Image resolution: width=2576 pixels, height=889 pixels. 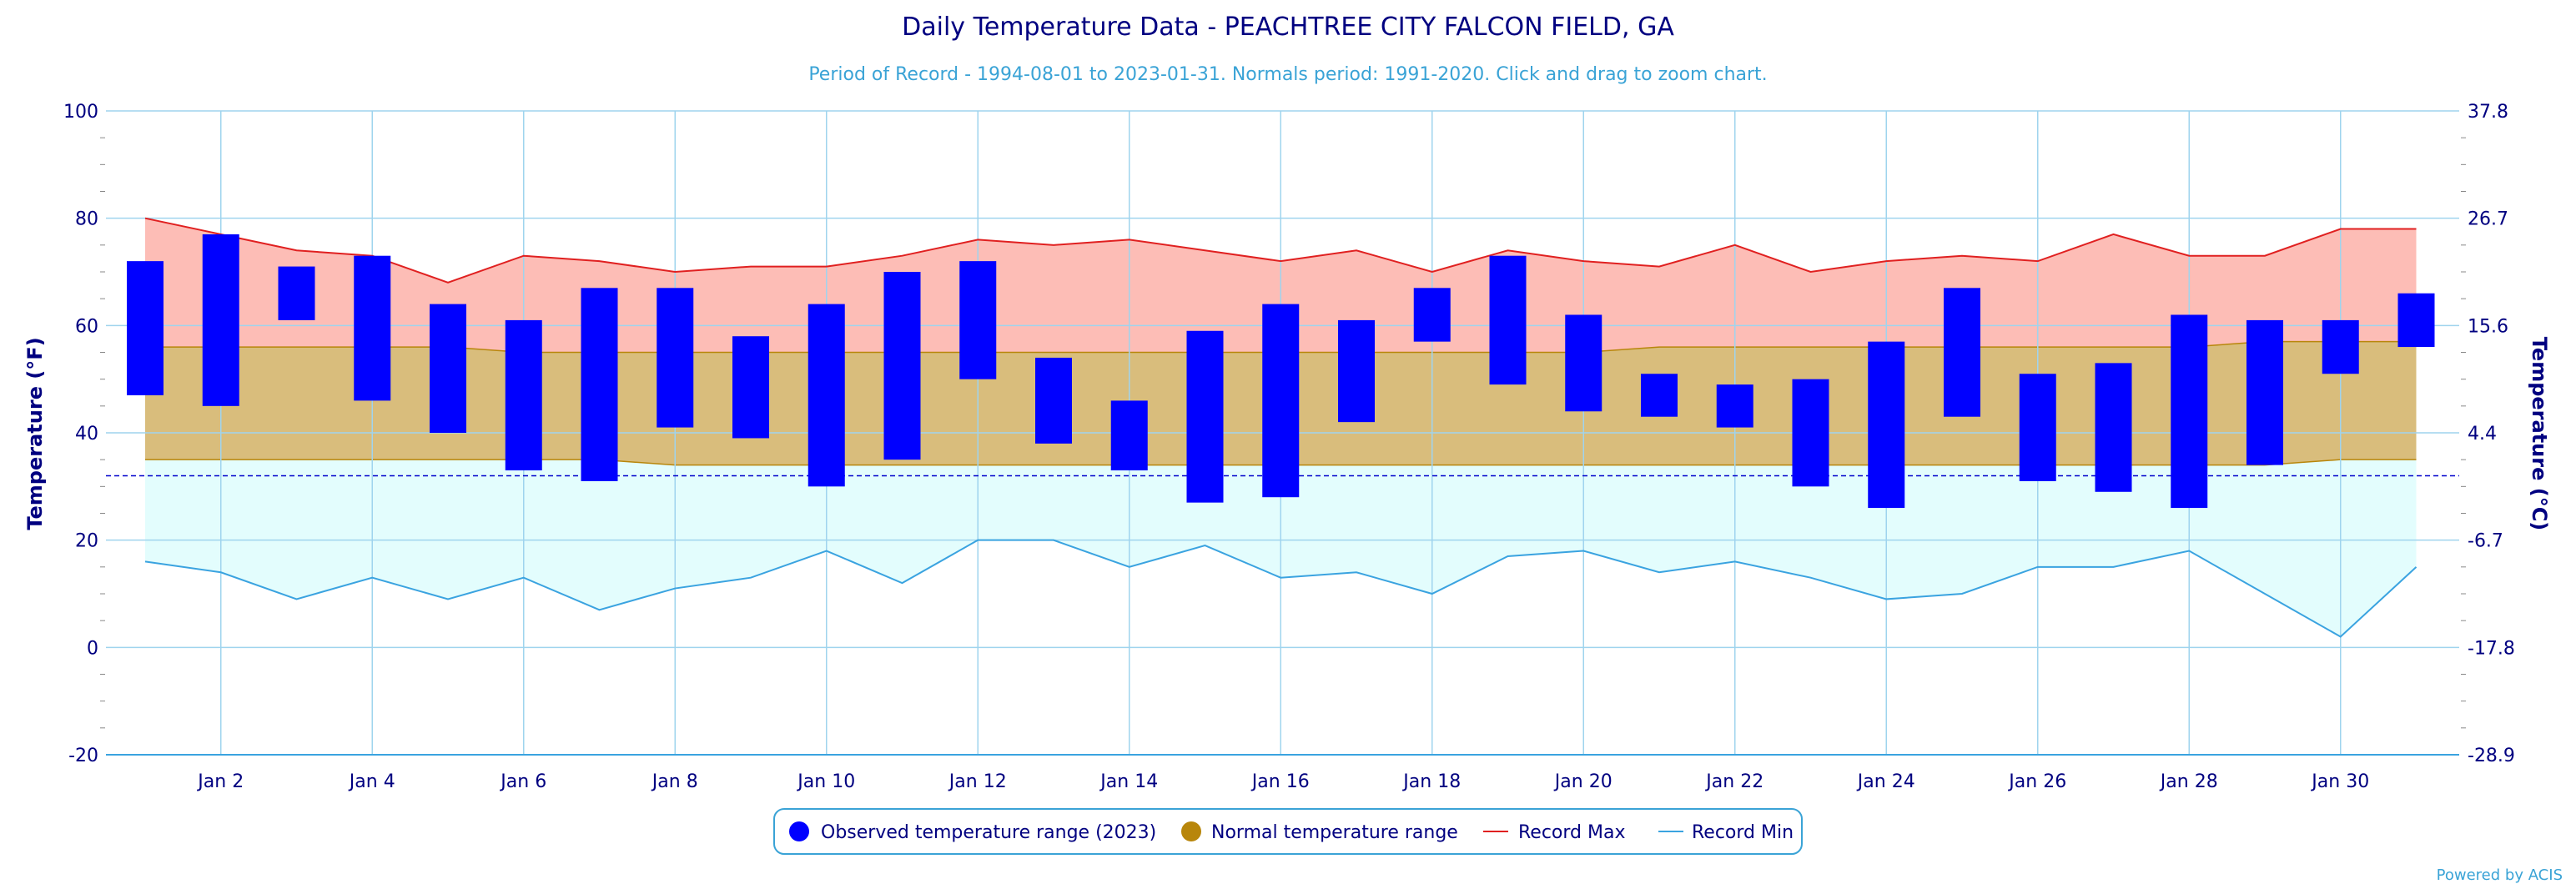 I want to click on x-tick-label: Jan 12, so click(x=977, y=781).